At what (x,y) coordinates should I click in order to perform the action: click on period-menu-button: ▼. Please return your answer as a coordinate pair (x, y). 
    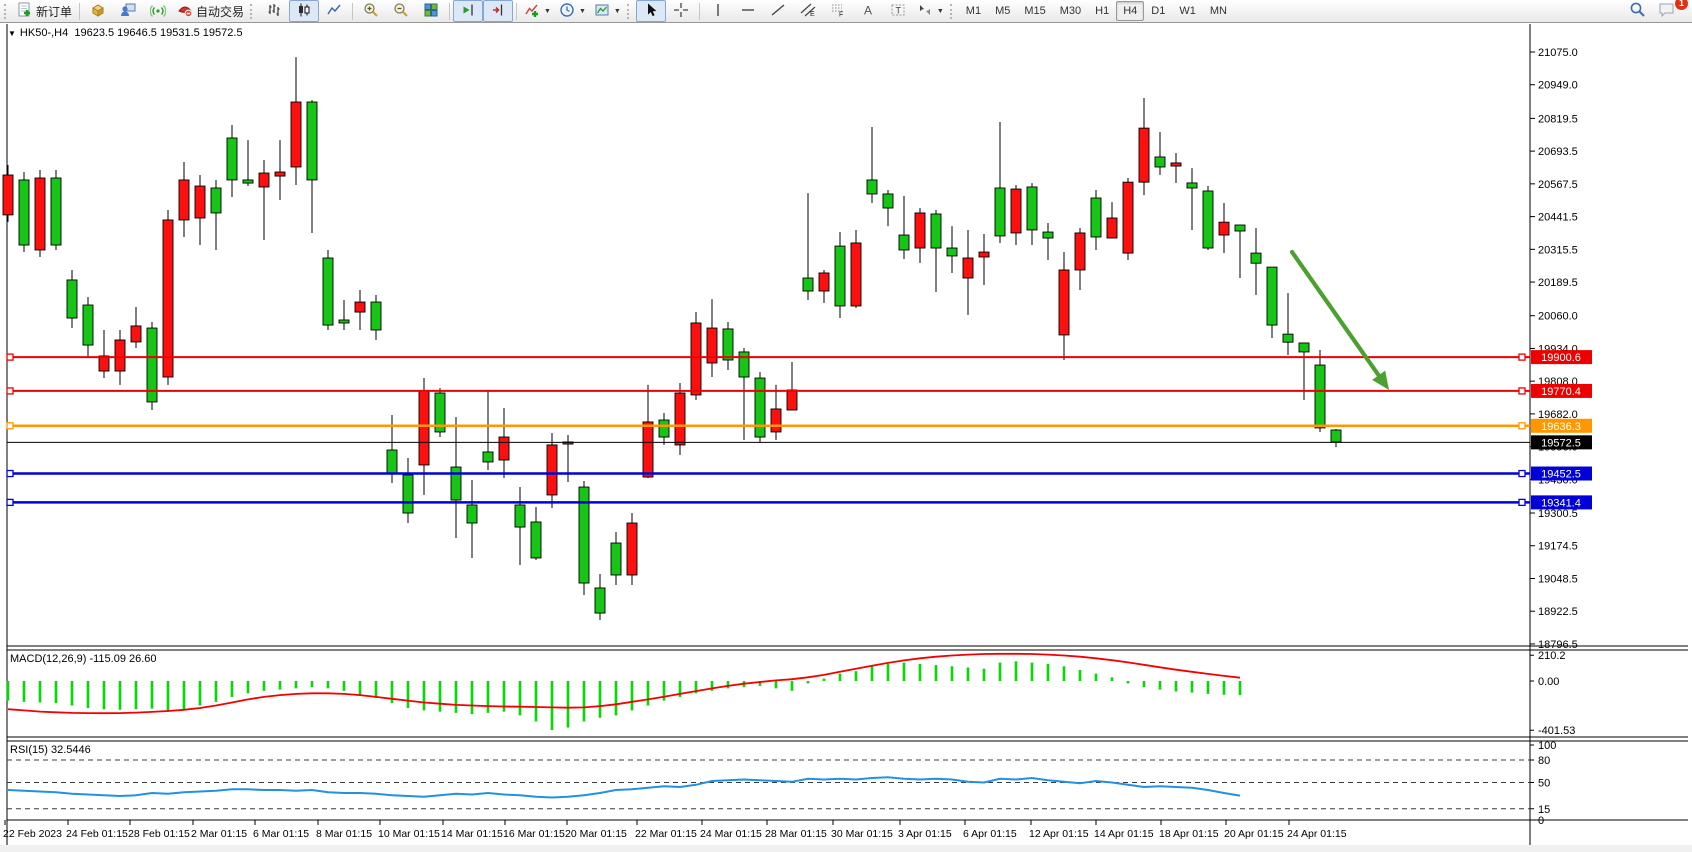
    Looking at the image, I should click on (572, 11).